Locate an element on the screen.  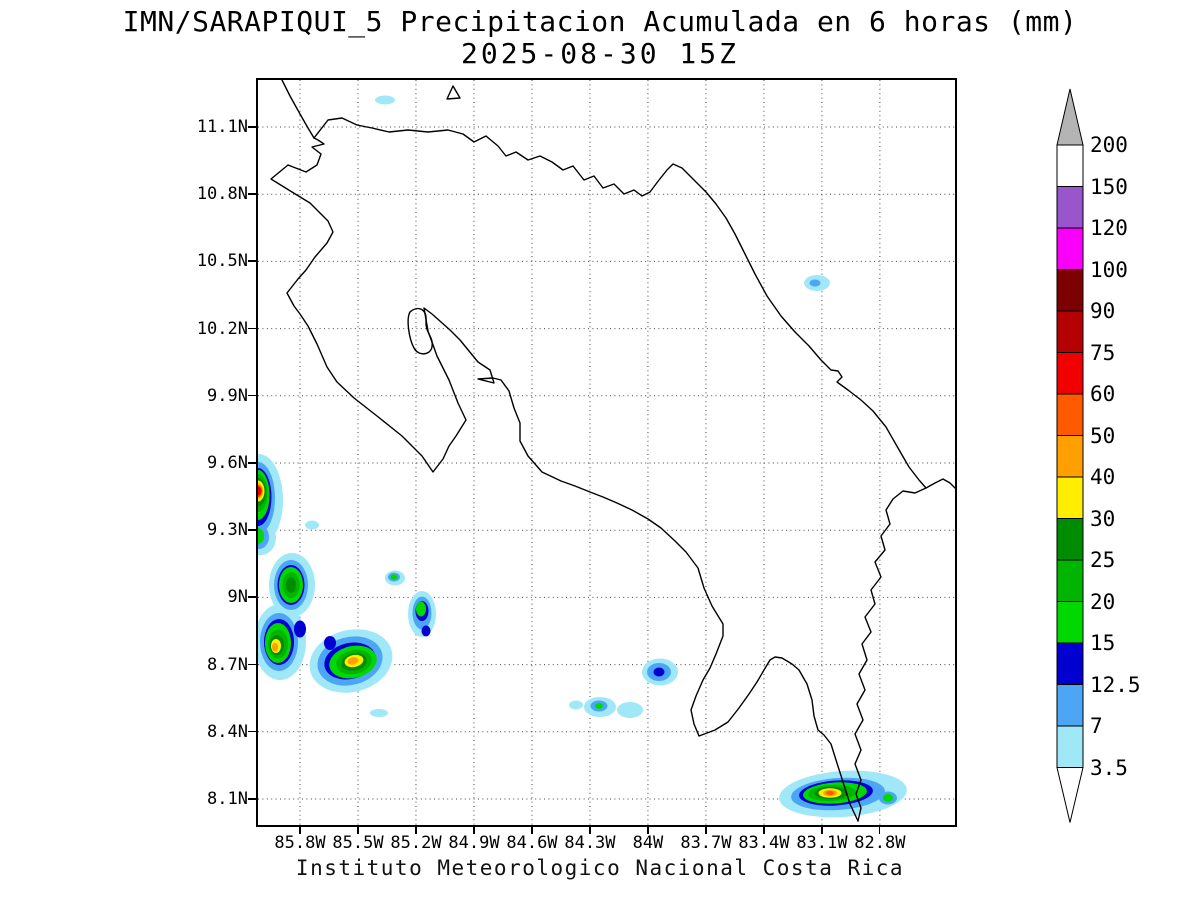
legend-tick-label: 120 is located at coordinates (1109, 228).